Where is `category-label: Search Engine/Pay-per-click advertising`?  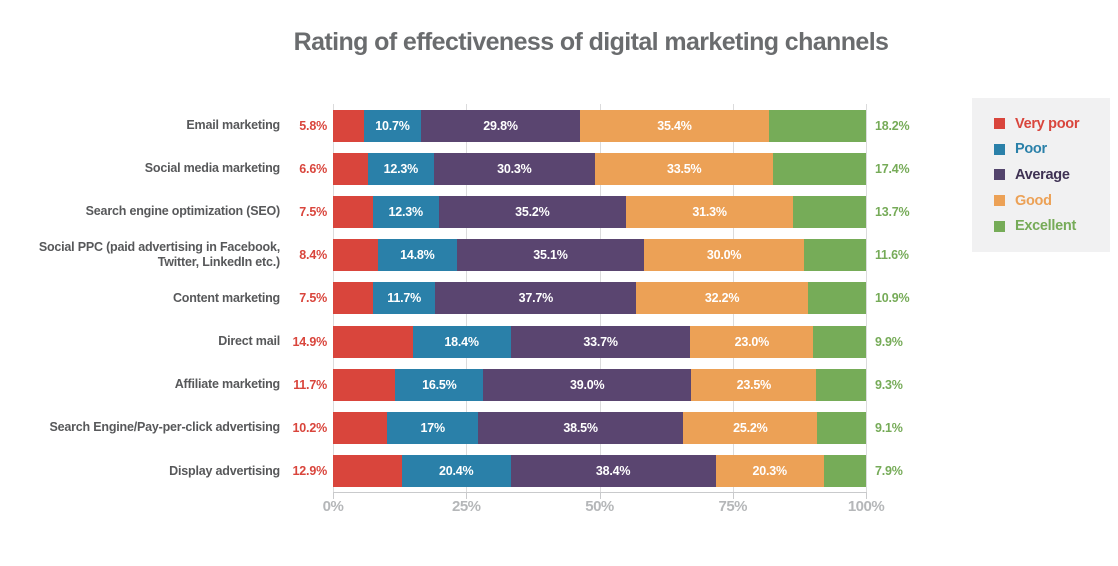
category-label: Search Engine/Pay-per-click advertising is located at coordinates (165, 427).